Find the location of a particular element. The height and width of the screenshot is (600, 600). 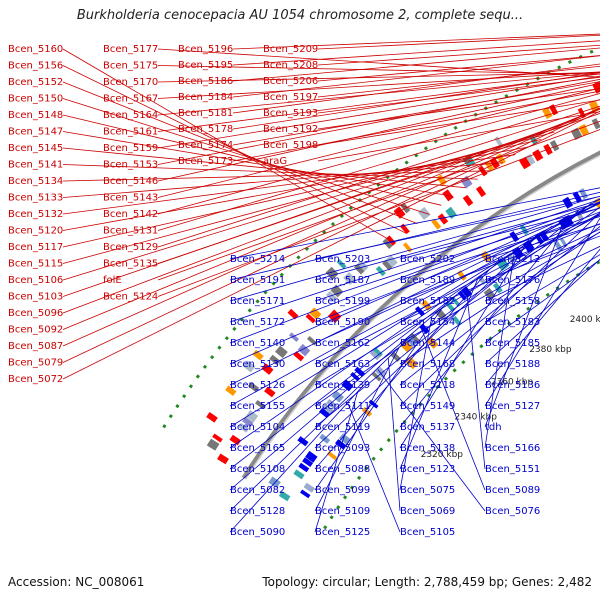

forward-gene-label: araG is located at coordinates (275, 161).